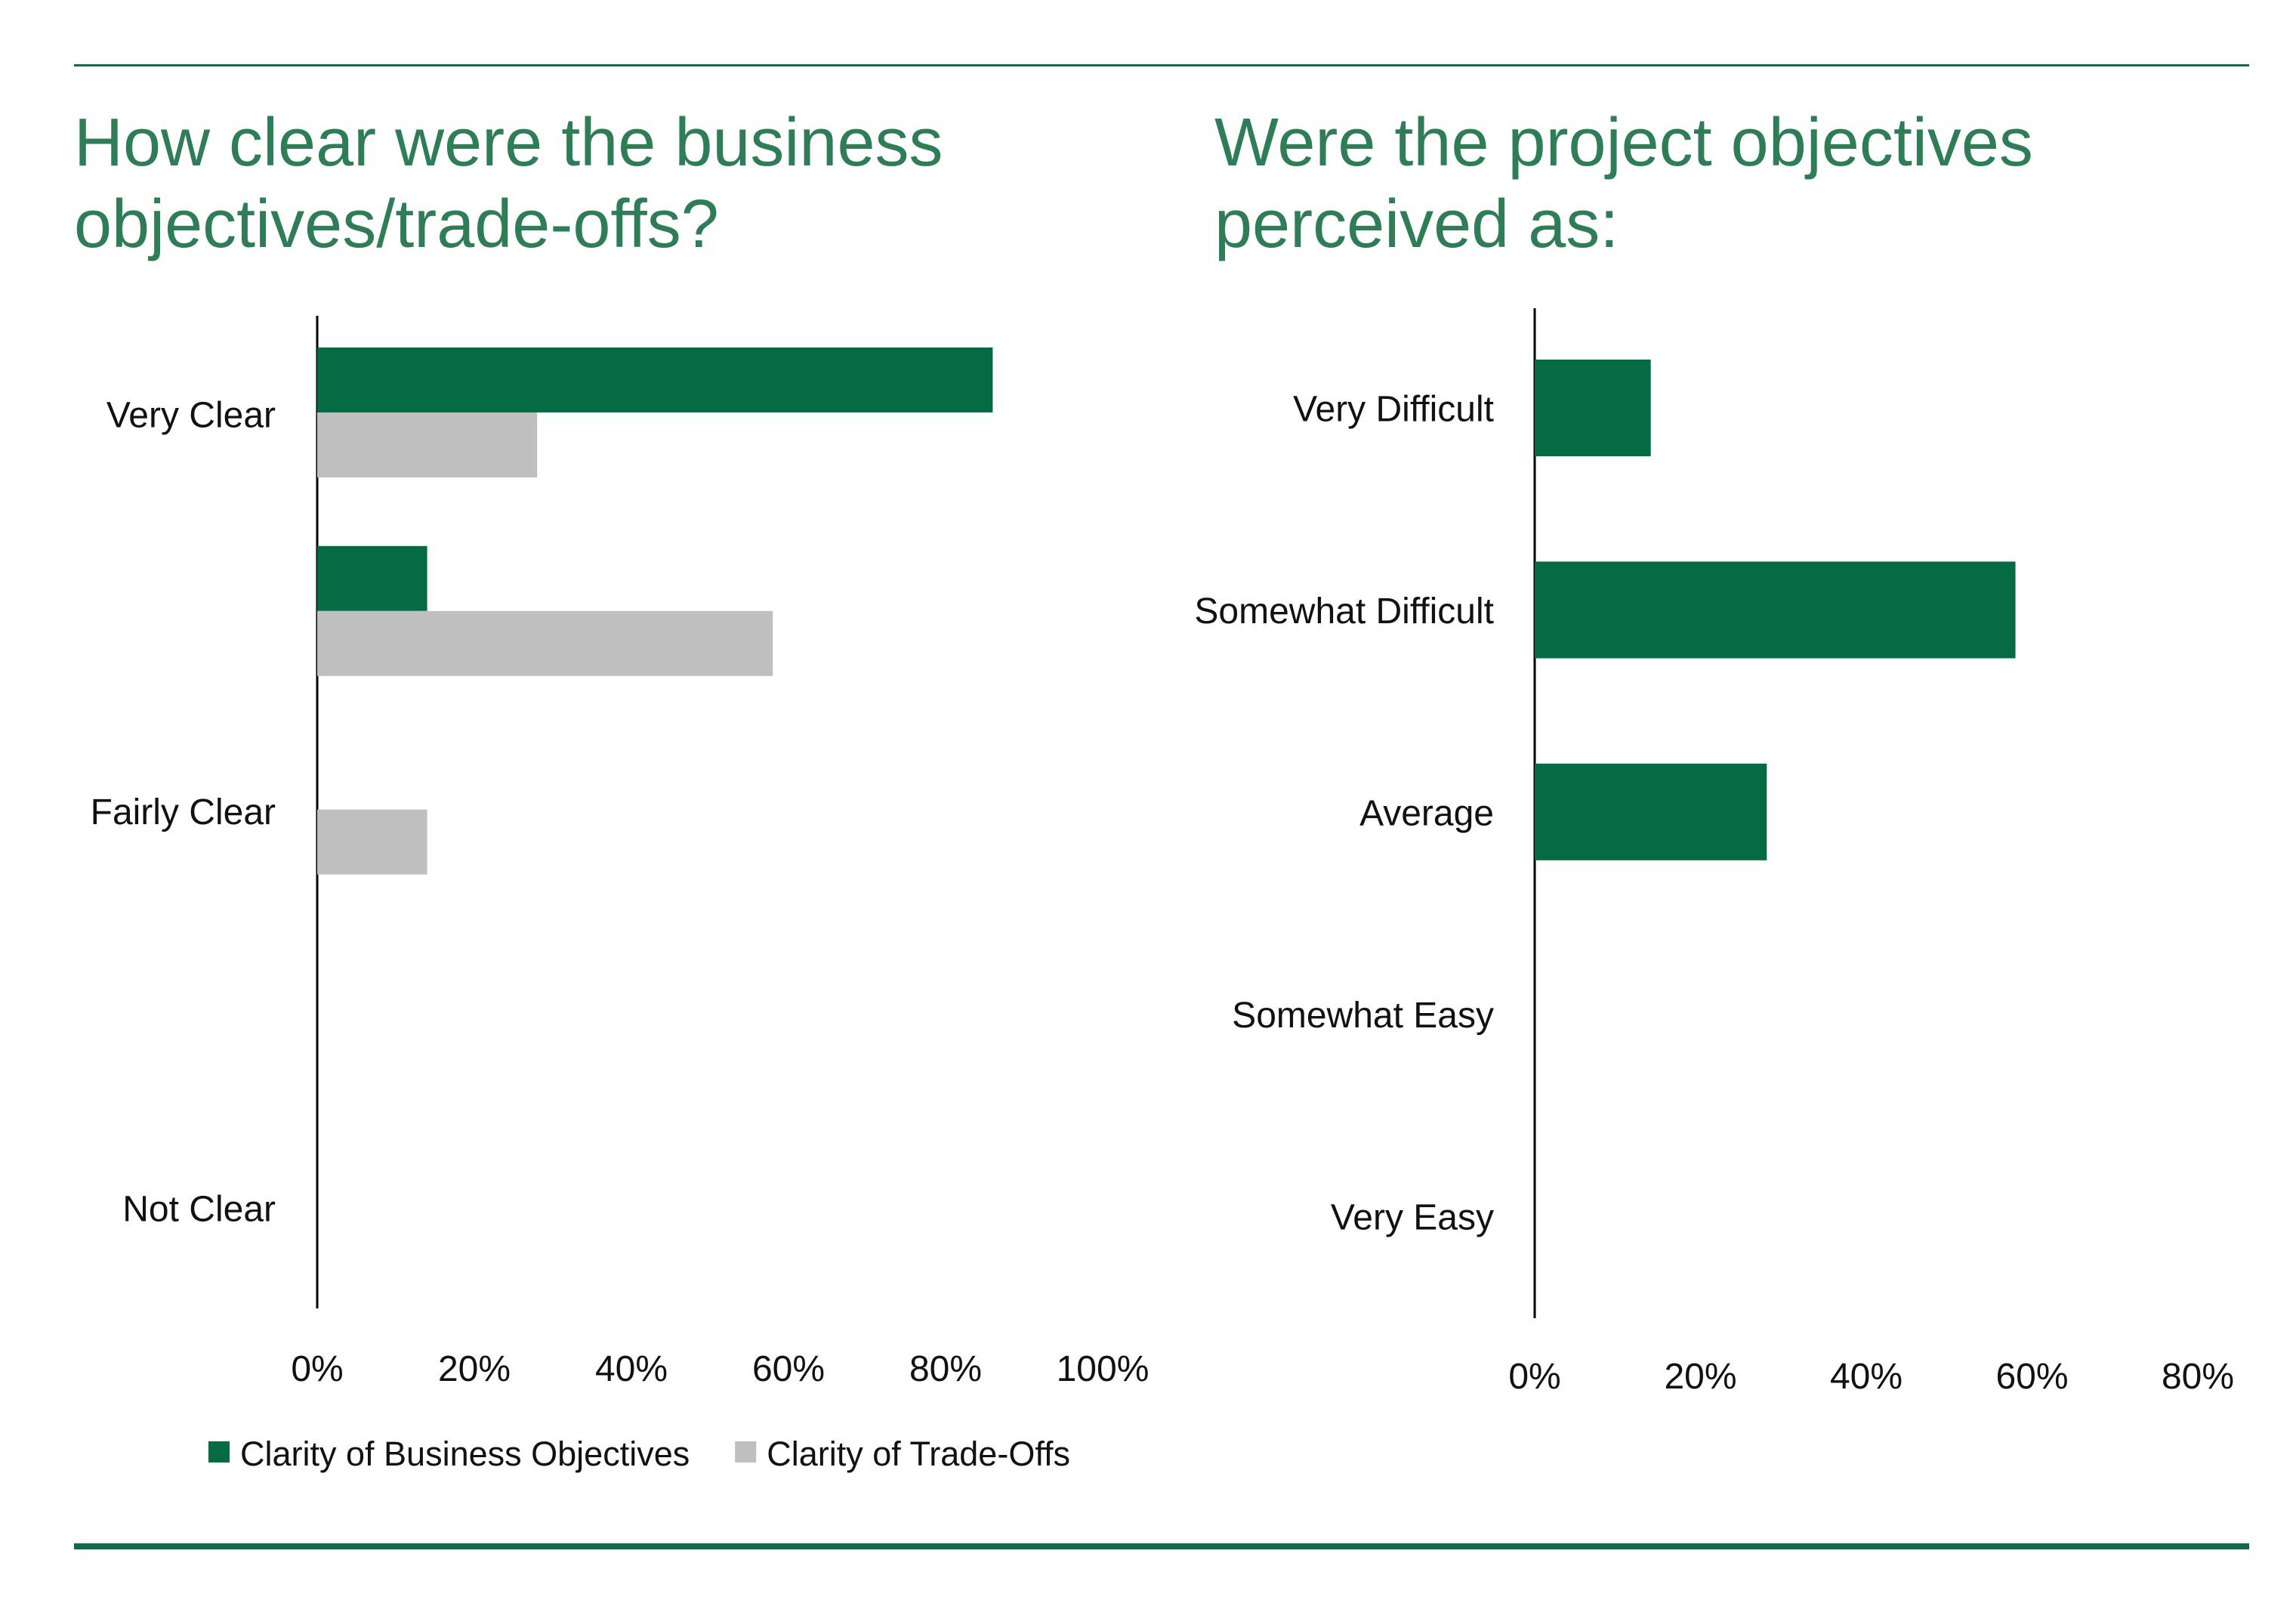  What do you see at coordinates (191, 415) in the screenshot?
I see `category-label-very-clear: Very Clear` at bounding box center [191, 415].